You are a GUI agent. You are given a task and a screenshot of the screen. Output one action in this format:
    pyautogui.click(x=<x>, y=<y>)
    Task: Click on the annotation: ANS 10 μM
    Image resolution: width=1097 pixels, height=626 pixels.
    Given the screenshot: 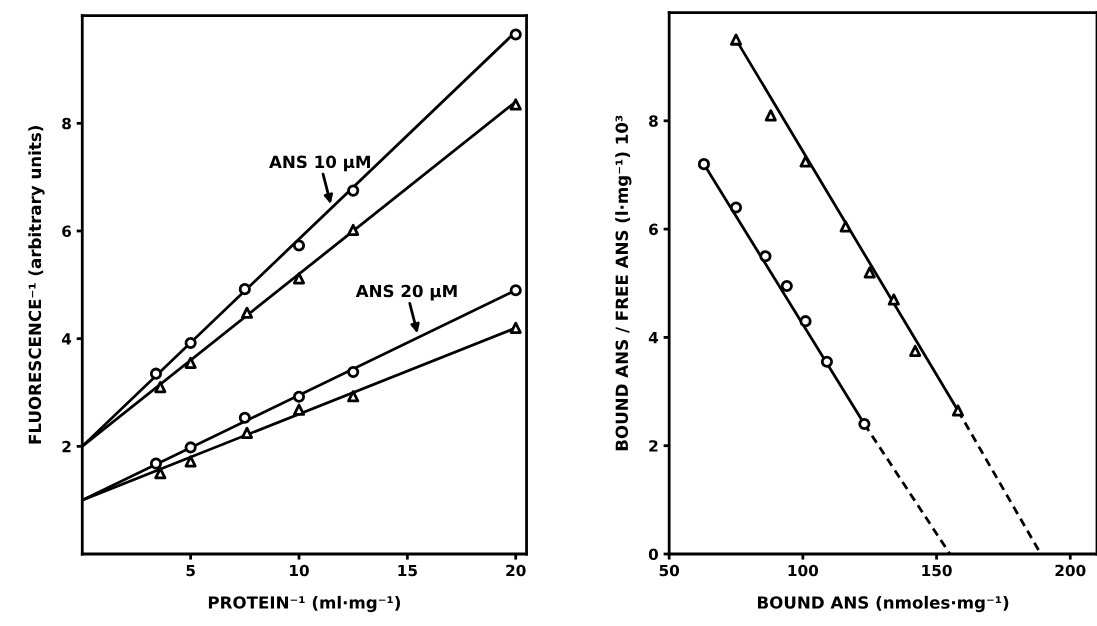 What is the action you would take?
    pyautogui.click(x=319, y=163)
    